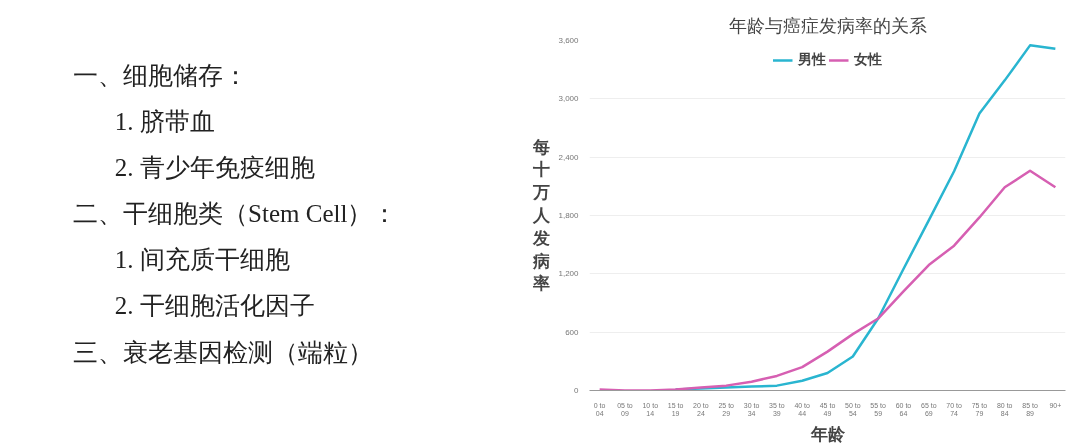  Describe the element at coordinates (569, 215) in the screenshot. I see `y-tick-label: 1,800` at that location.